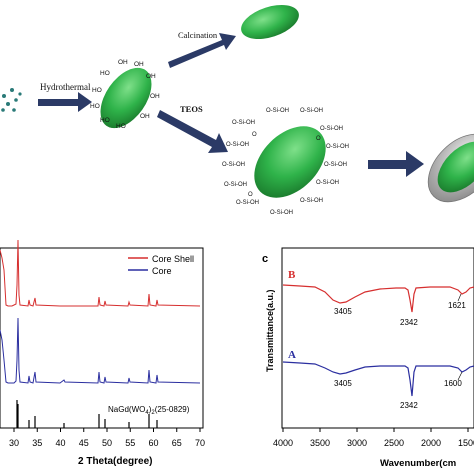 The height and width of the screenshot is (474, 474). I want to click on core-particle, so click(126, 98).